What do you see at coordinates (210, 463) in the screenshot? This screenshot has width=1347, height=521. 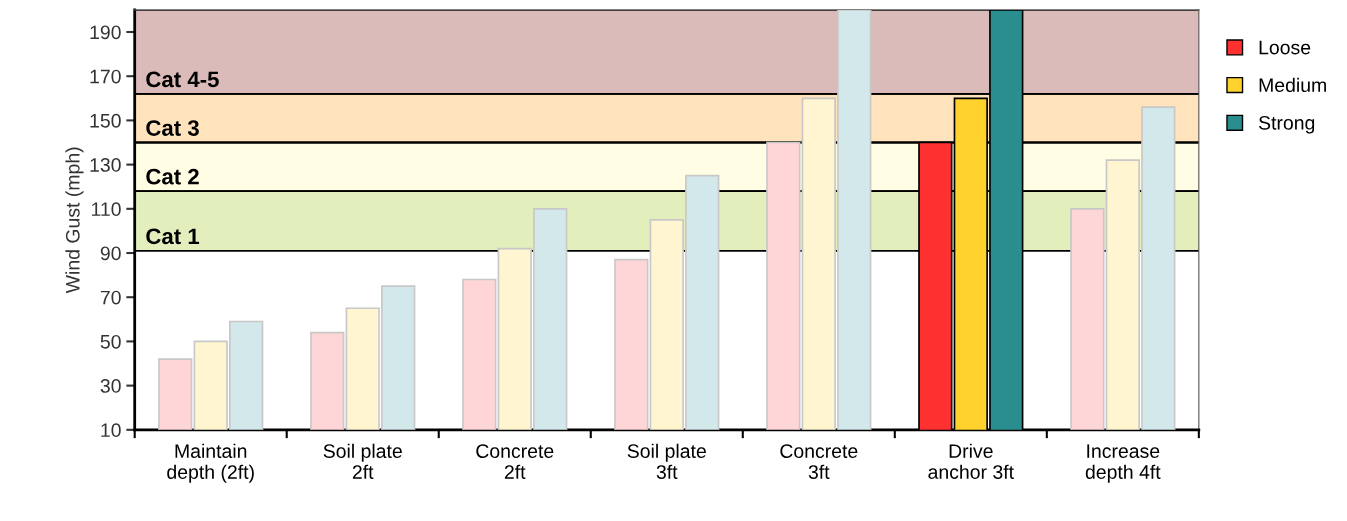 I see `x-tick-label: Maintain depth (2ft)` at bounding box center [210, 463].